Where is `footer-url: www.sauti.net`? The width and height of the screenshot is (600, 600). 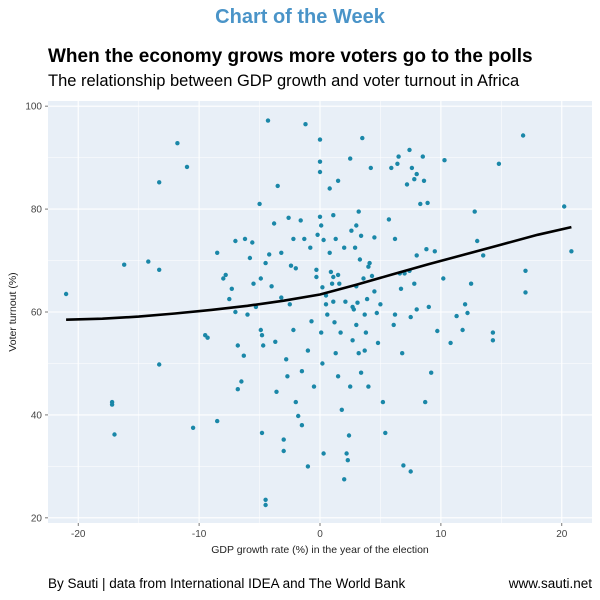 footer-url: www.sauti.net is located at coordinates (550, 583).